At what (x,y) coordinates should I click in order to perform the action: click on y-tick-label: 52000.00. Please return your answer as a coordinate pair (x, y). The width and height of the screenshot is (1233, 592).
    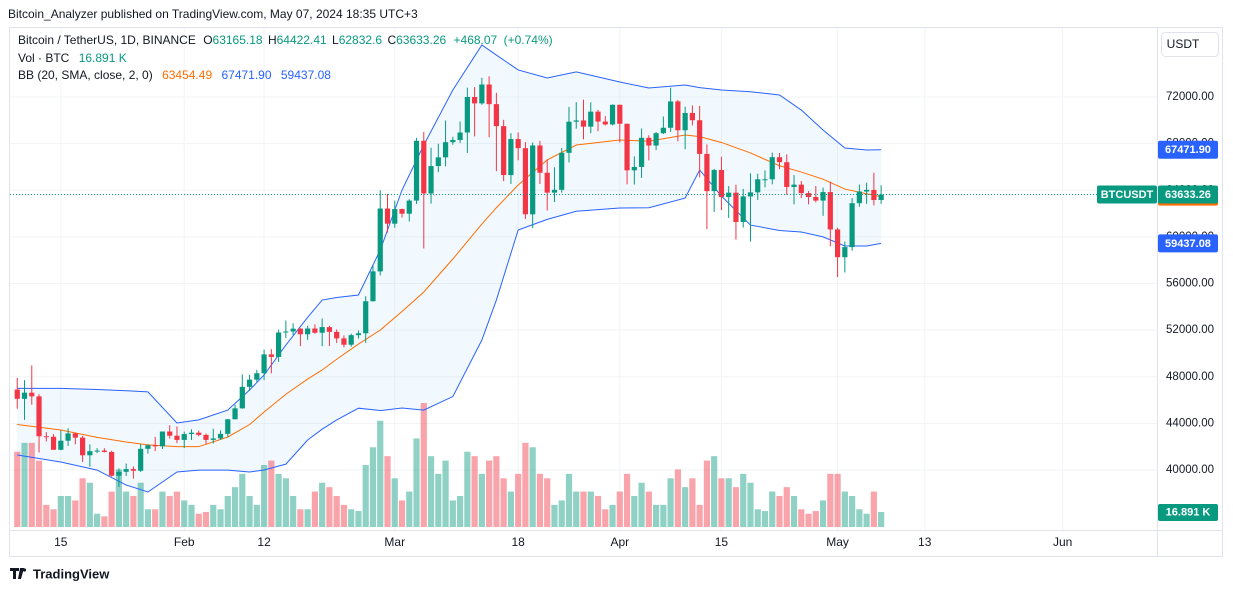
    Looking at the image, I should click on (1190, 330).